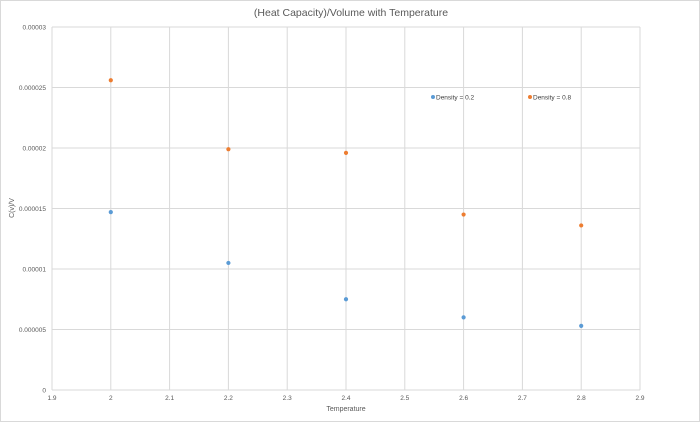 The image size is (700, 427). I want to click on y-tick-label: 0.00002, so click(35, 149).